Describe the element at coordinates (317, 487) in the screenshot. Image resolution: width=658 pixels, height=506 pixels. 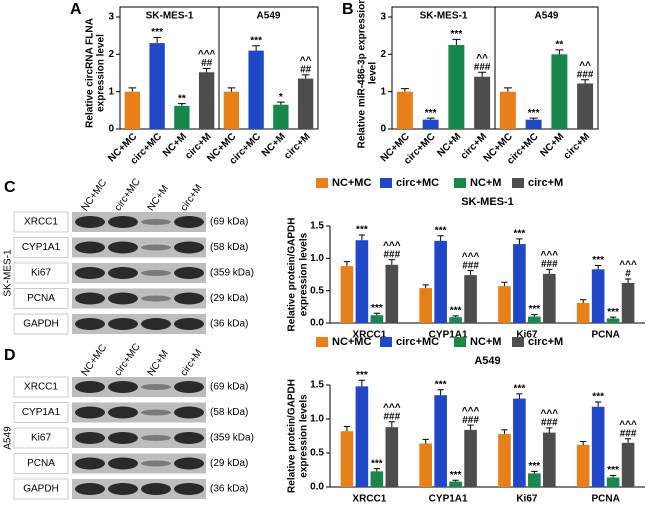
I see `y-tick-label: 0.0` at that location.